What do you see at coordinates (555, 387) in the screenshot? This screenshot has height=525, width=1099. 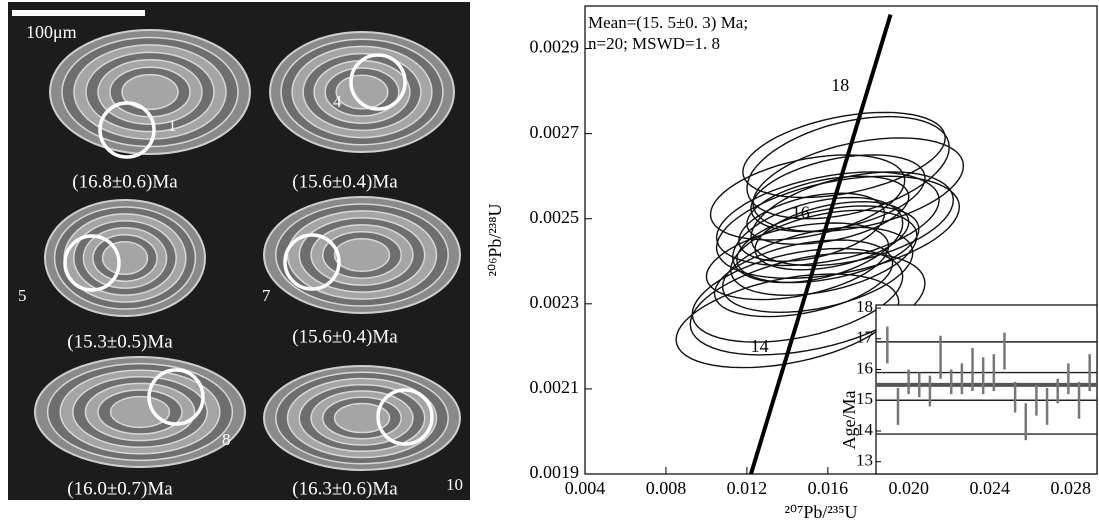 I see `y-tick-label: 0.0021` at bounding box center [555, 387].